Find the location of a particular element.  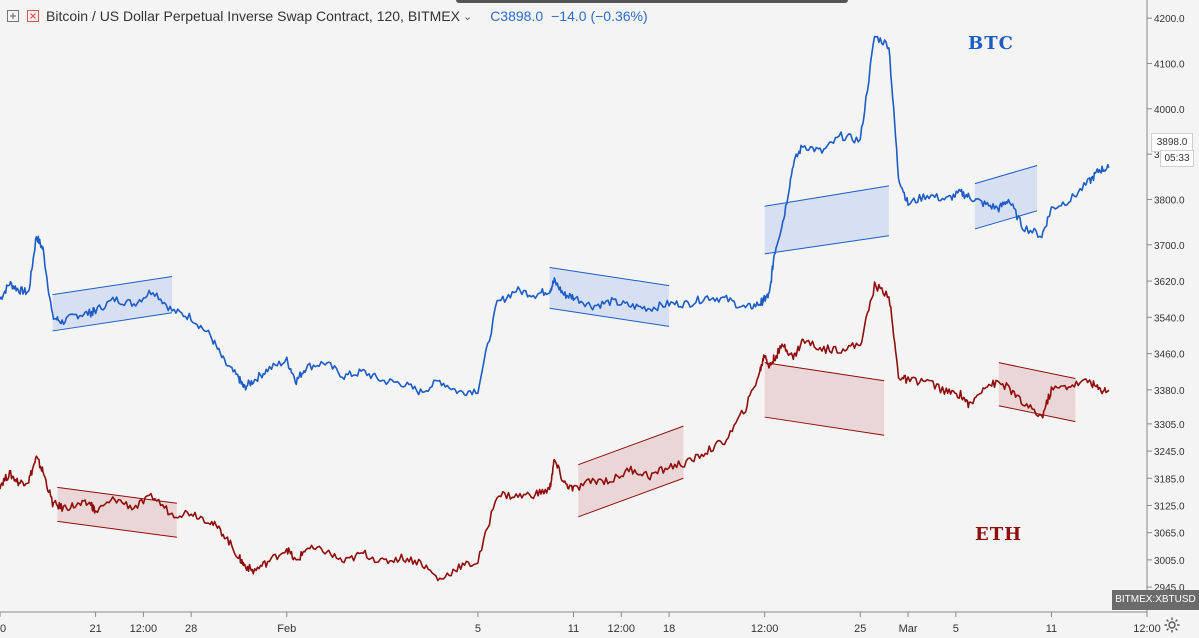

y-tick-label: 3065.0 is located at coordinates (1169, 534).